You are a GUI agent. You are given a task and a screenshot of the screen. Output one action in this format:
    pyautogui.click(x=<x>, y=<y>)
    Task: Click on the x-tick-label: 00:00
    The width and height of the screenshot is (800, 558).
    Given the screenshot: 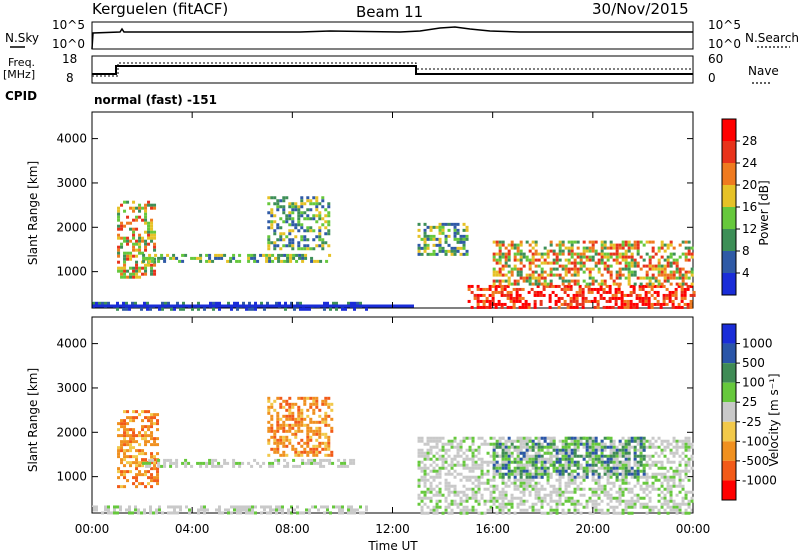 What is the action you would take?
    pyautogui.click(x=693, y=529)
    